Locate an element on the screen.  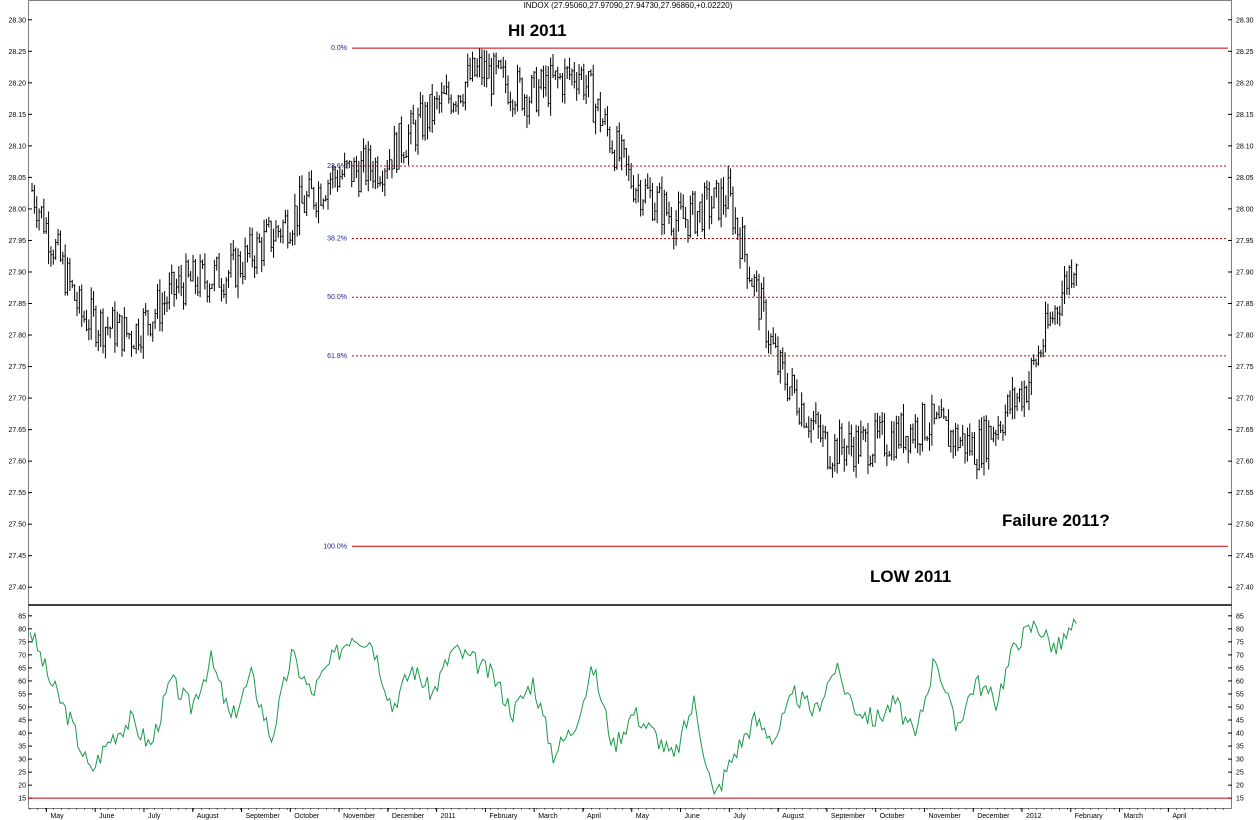
price-tick-label-left: 27.80 is located at coordinates (17, 336).